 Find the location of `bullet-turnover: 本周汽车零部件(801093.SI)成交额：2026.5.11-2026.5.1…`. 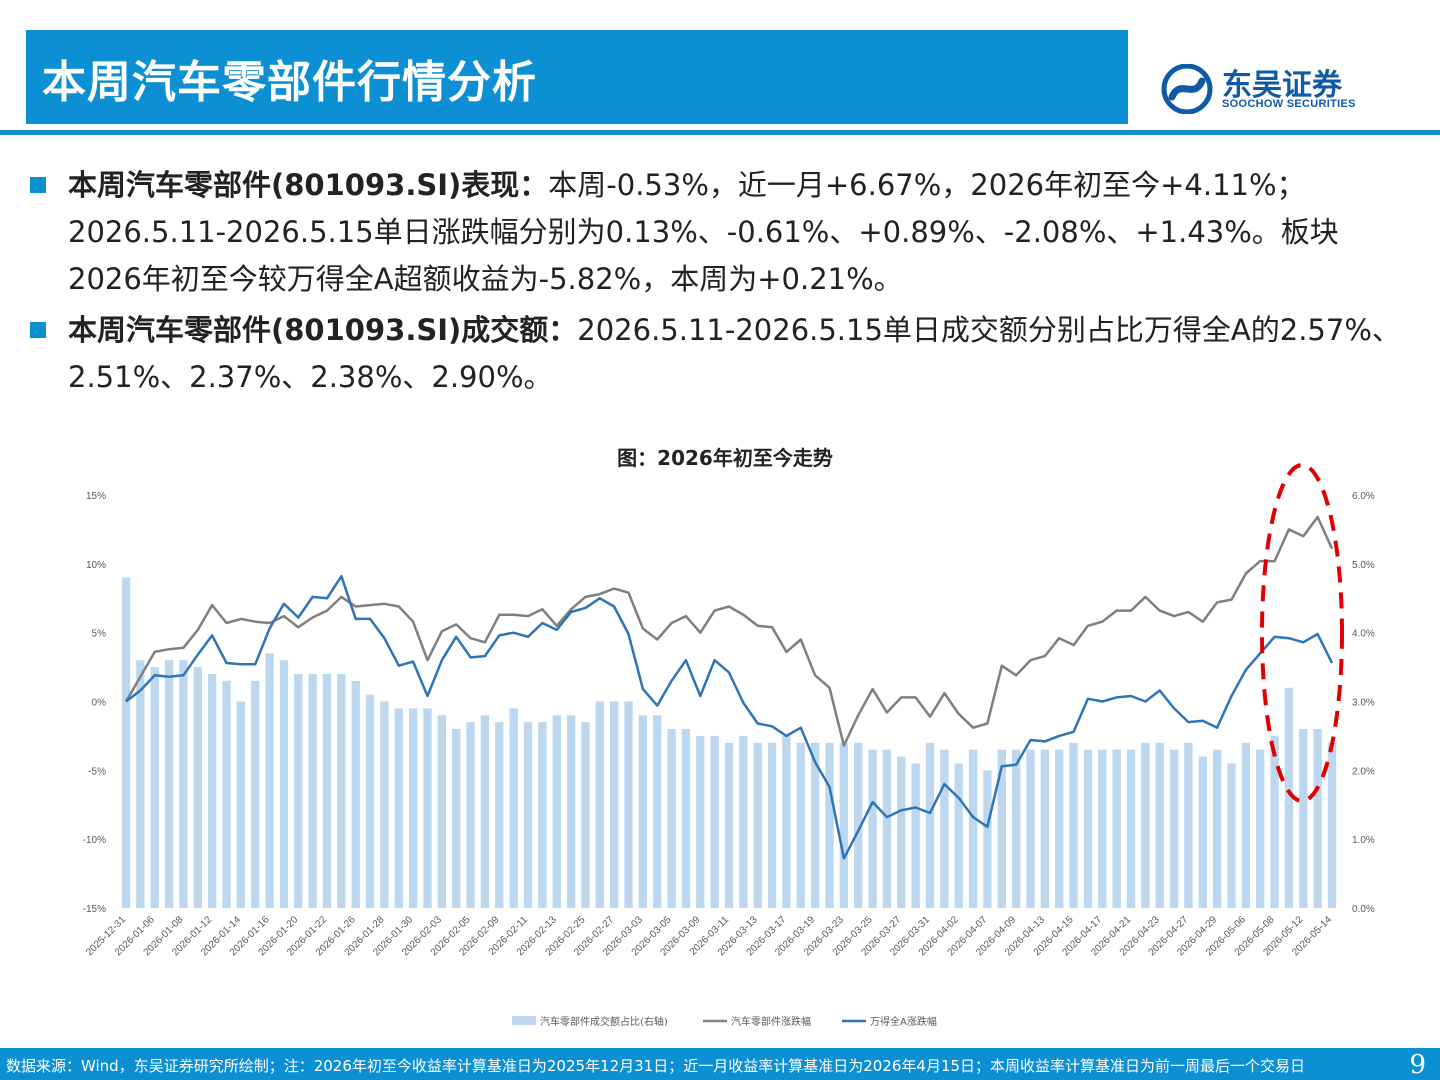

bullet-turnover: 本周汽车零部件(801093.SI)成交额：2026.5.11-2026.5.1… is located at coordinates (717, 354).